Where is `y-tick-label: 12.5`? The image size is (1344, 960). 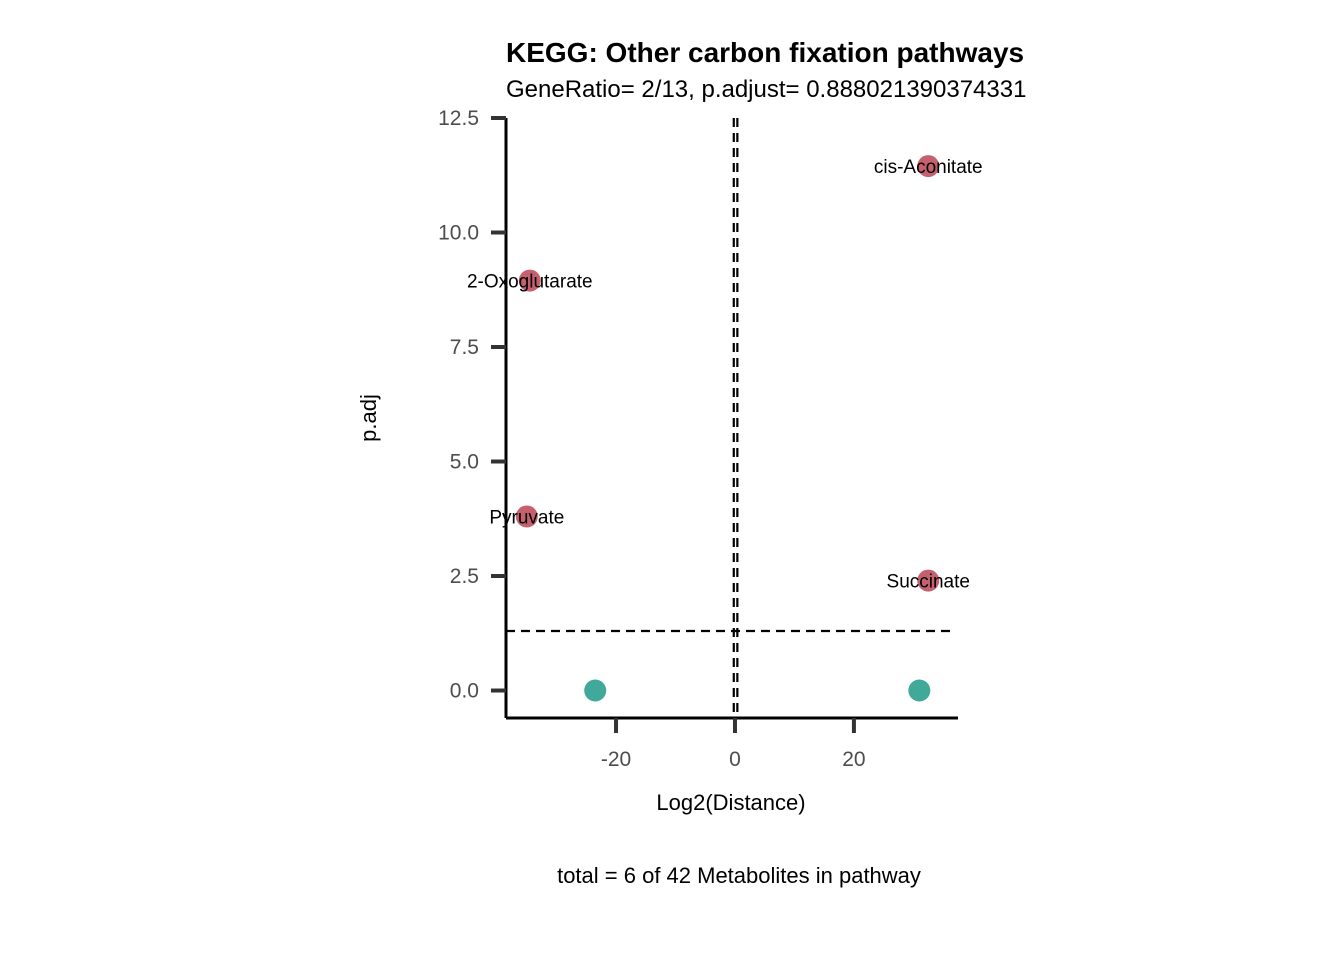
y-tick-label: 12.5 is located at coordinates (458, 118).